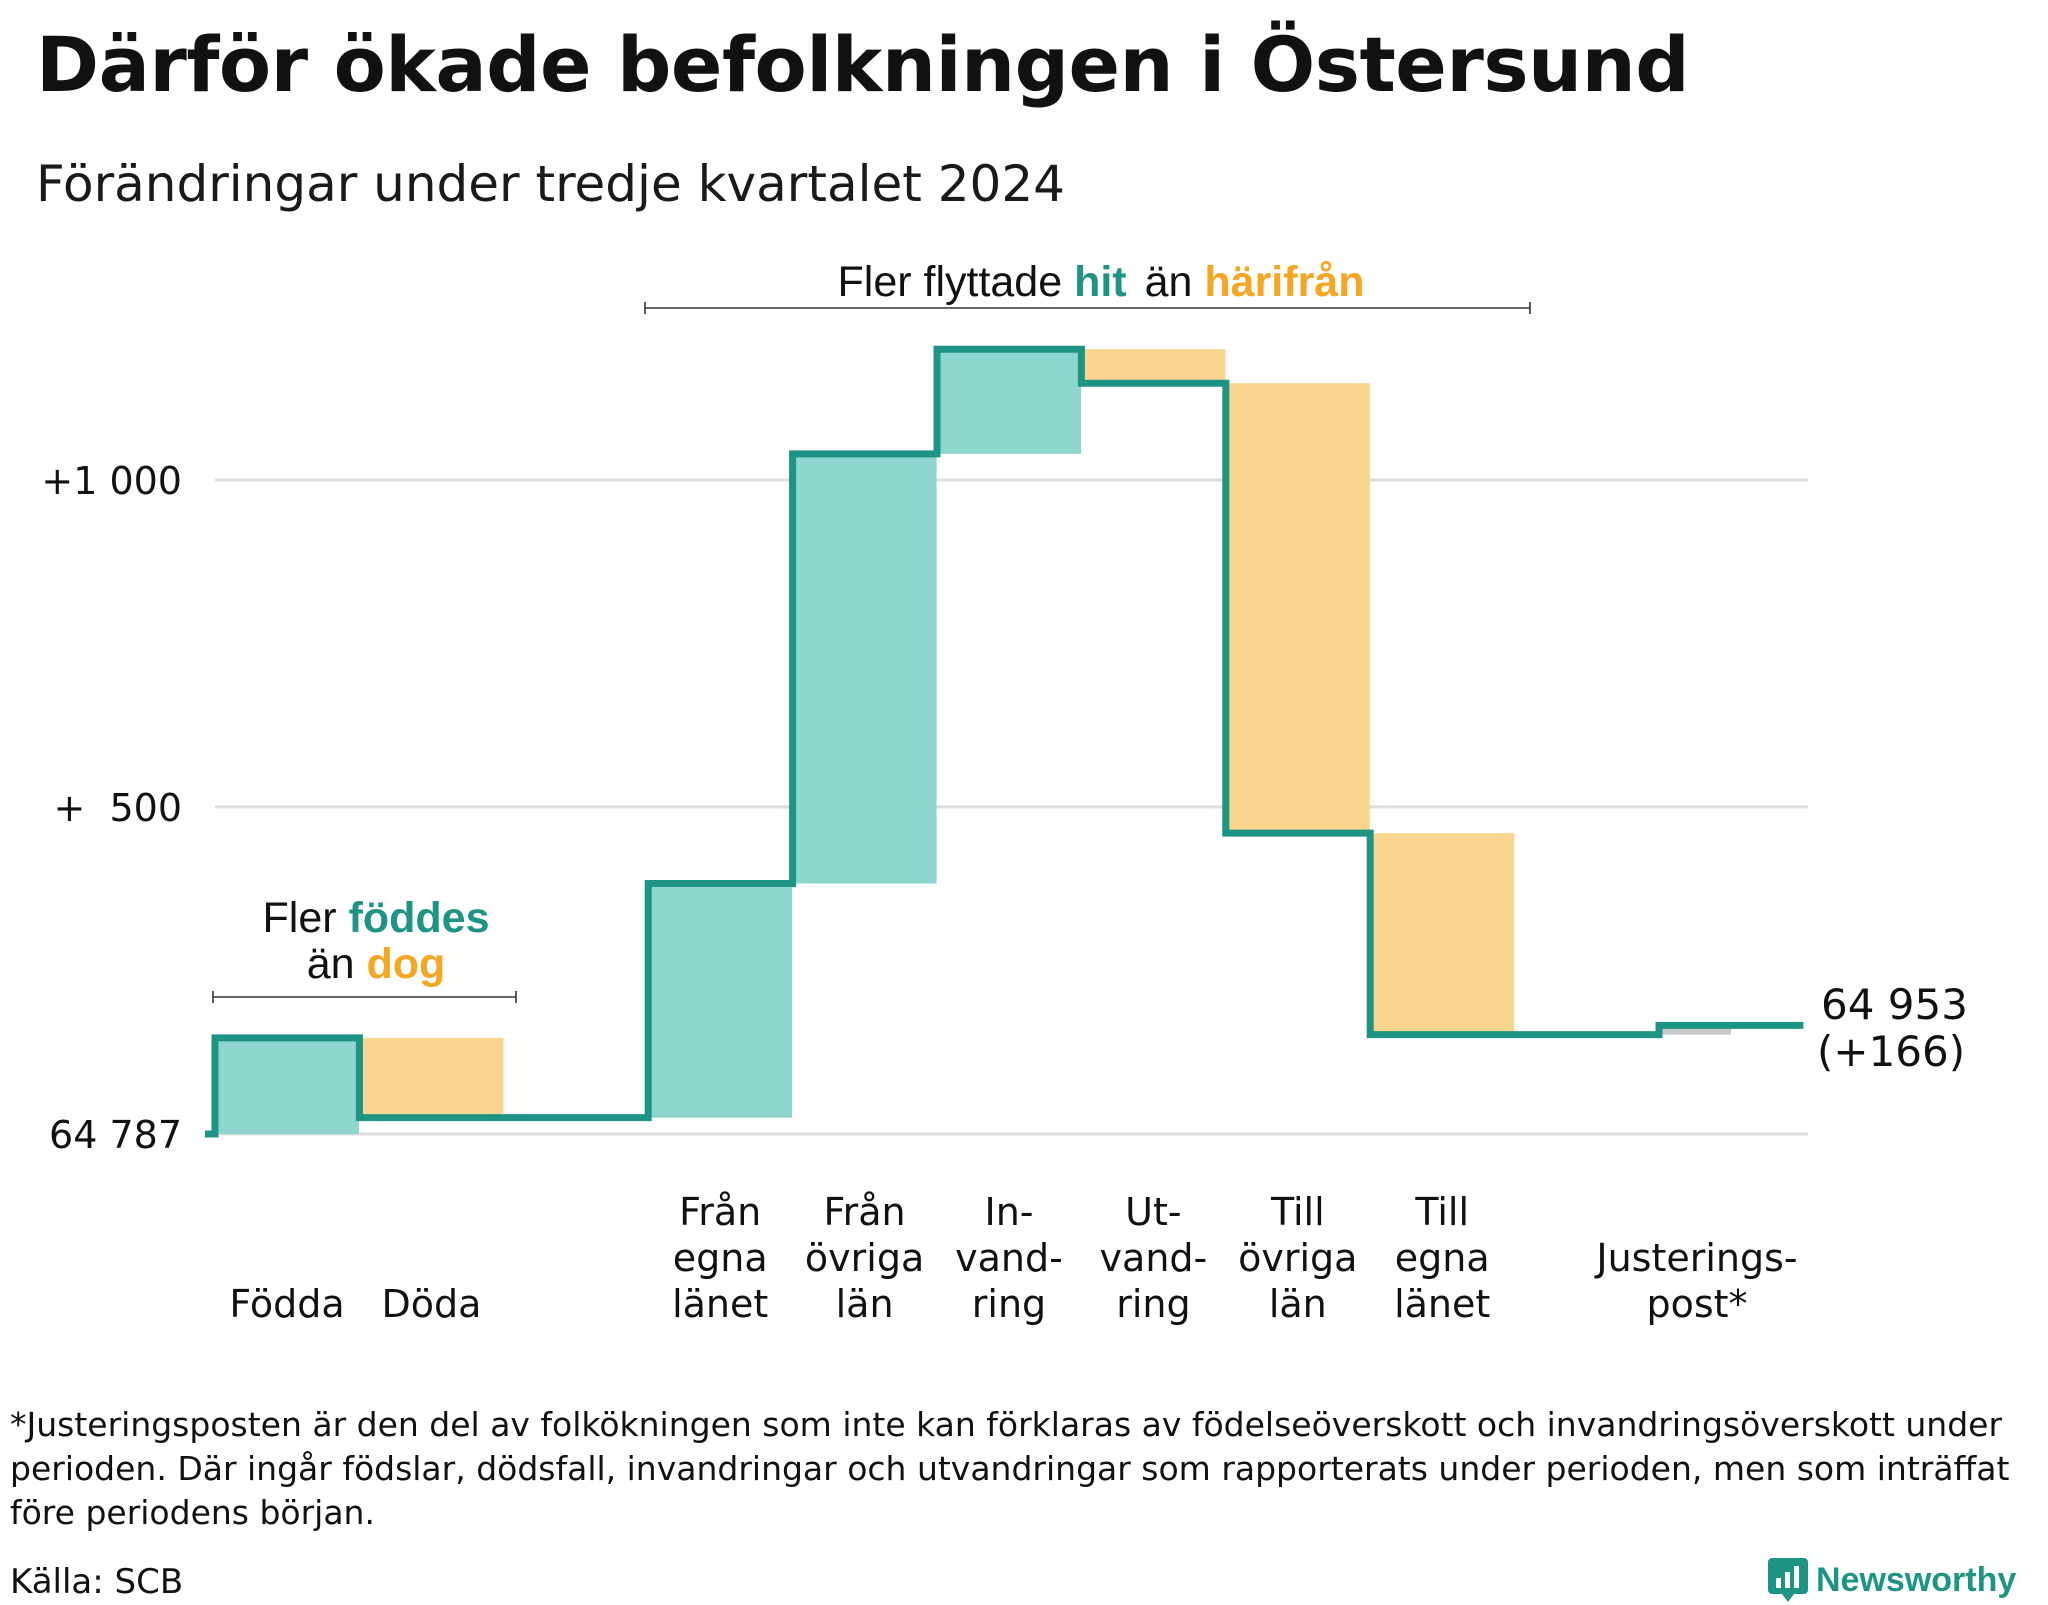 The image size is (2048, 1605). What do you see at coordinates (1894, 1004) in the screenshot?
I see `final-value-label: 64 953` at bounding box center [1894, 1004].